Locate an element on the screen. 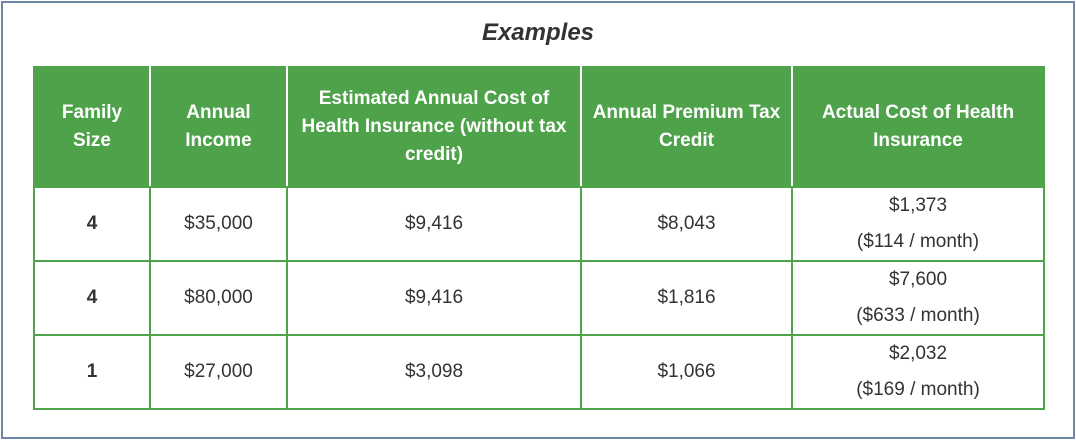 The height and width of the screenshot is (440, 1076). cell-actual-cost: $7,600 ($633 / month) is located at coordinates (918, 298).